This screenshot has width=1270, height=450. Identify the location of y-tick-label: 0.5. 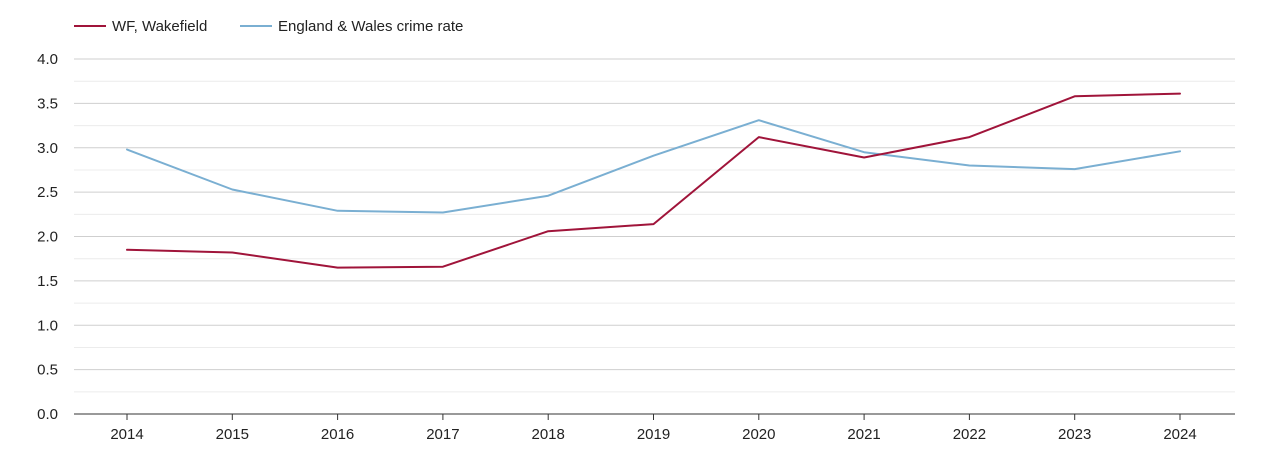
(47, 370).